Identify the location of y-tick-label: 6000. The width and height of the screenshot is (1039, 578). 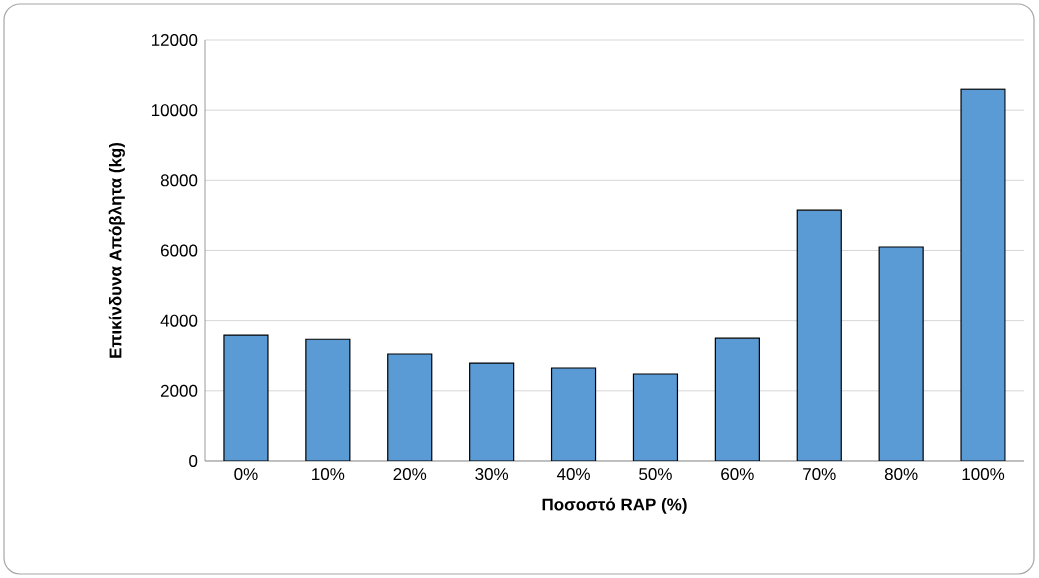
(179, 250).